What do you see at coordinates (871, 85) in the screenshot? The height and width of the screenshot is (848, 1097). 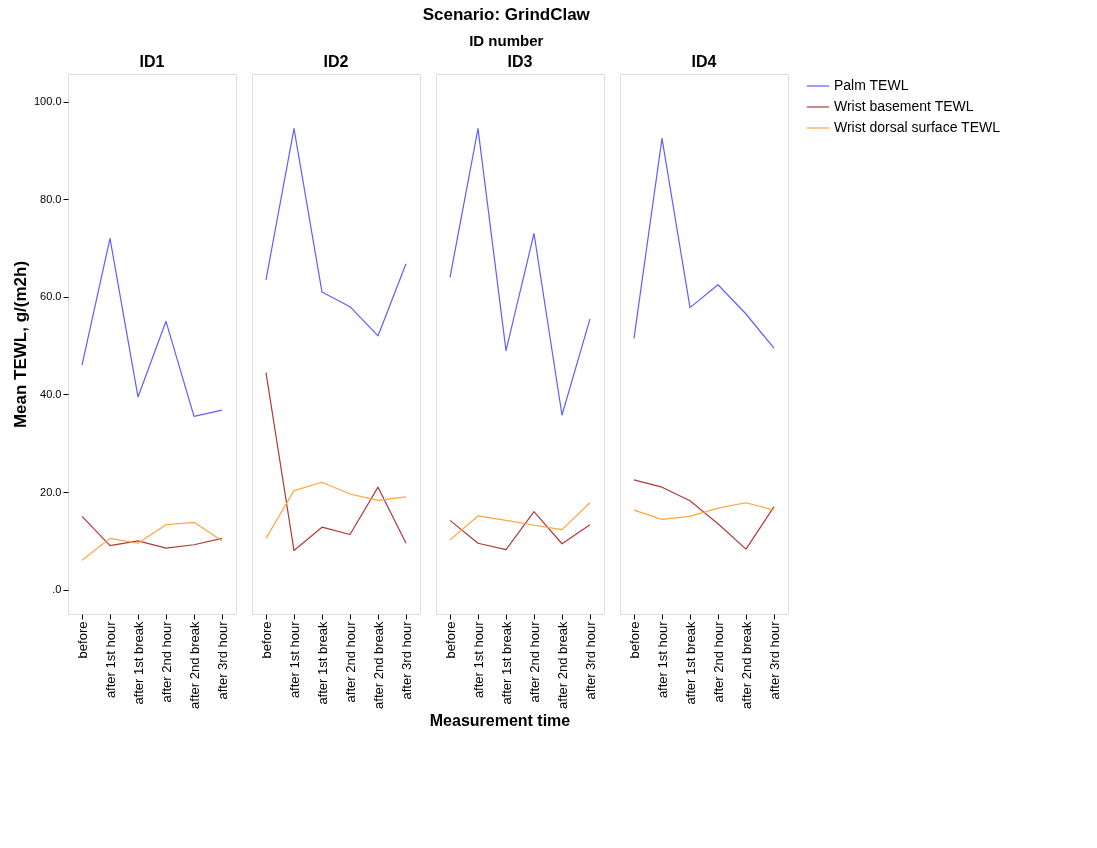 I see `legend-label: Palm TEWL` at bounding box center [871, 85].